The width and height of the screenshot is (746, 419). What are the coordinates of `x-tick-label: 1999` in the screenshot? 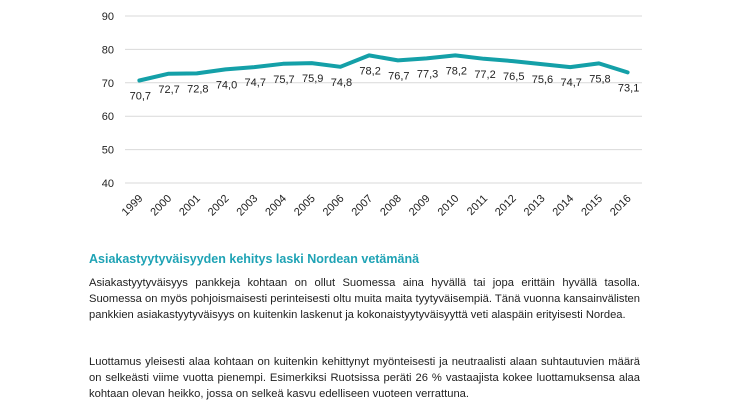 It's located at (133, 206).